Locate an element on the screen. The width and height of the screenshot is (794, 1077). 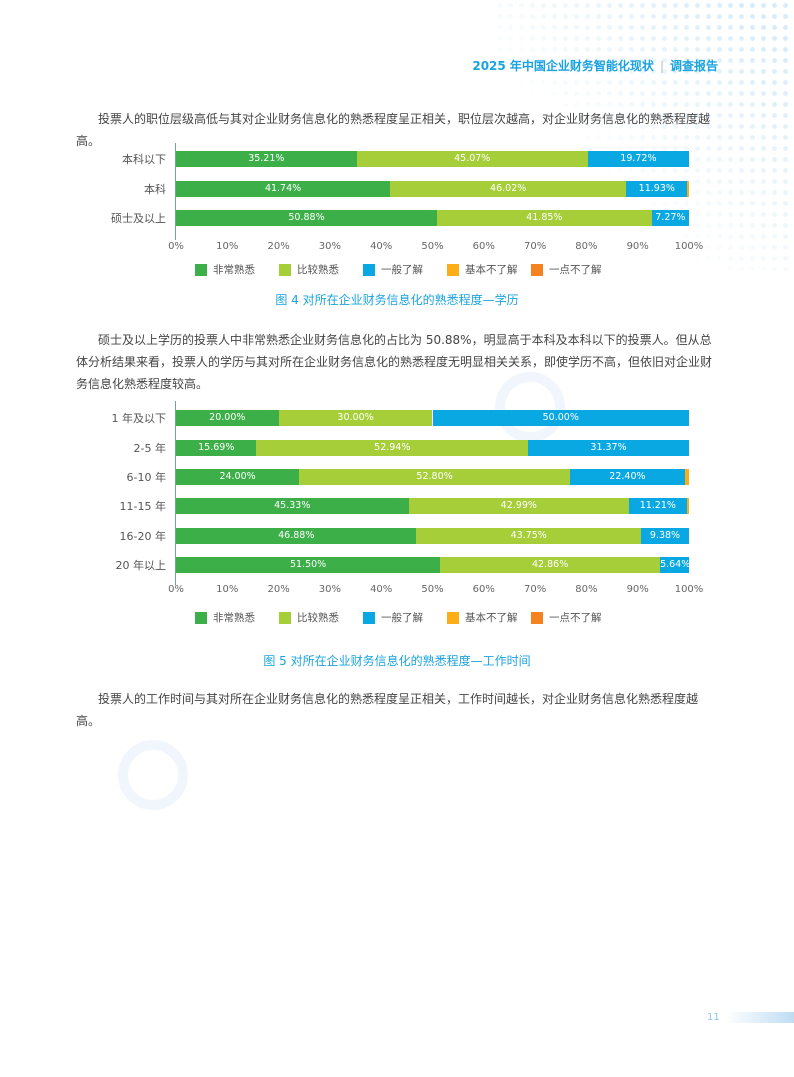
category-label: 本科以下 is located at coordinates (144, 159).